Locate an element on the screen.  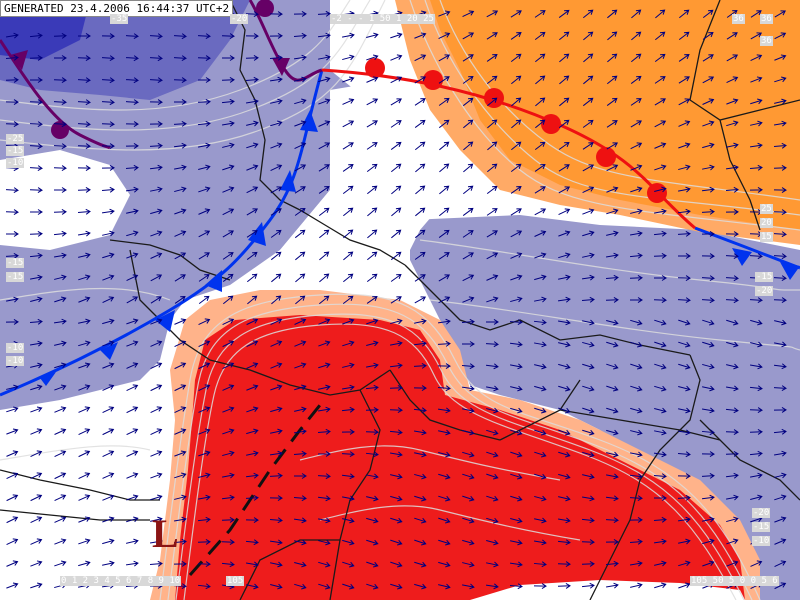
contour-label: -10 is located at coordinates (15, 348).